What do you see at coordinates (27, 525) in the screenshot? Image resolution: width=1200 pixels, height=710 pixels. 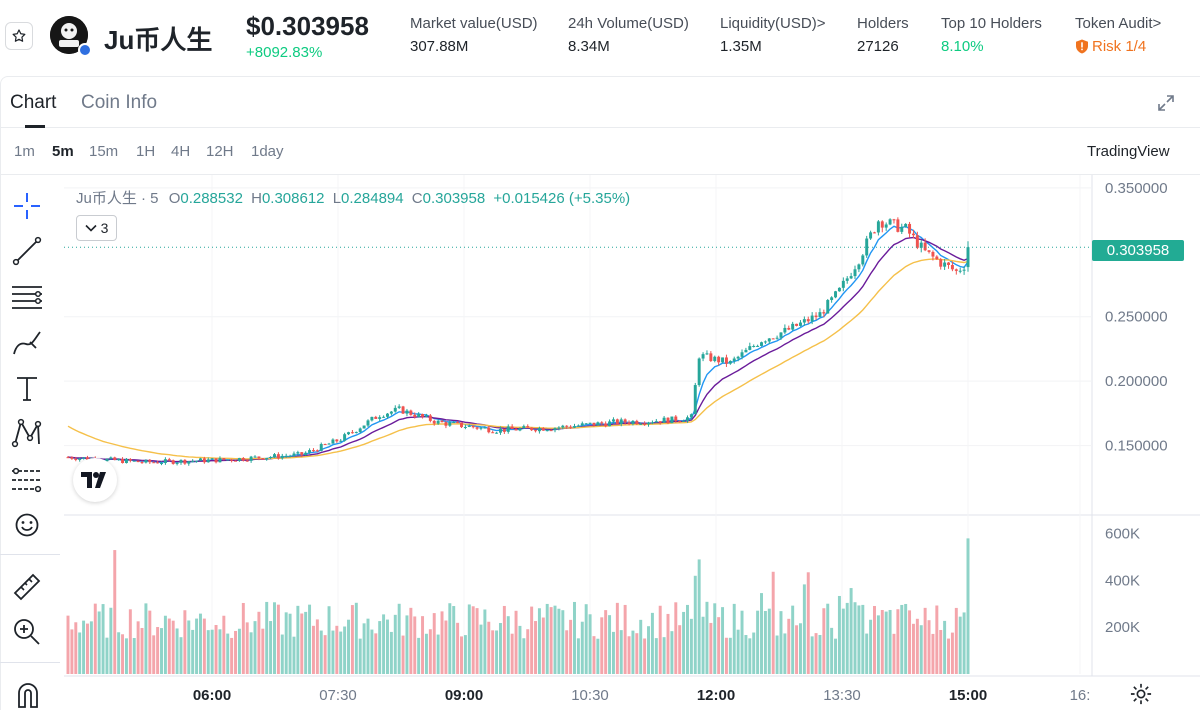 I see `emoji-icon` at bounding box center [27, 525].